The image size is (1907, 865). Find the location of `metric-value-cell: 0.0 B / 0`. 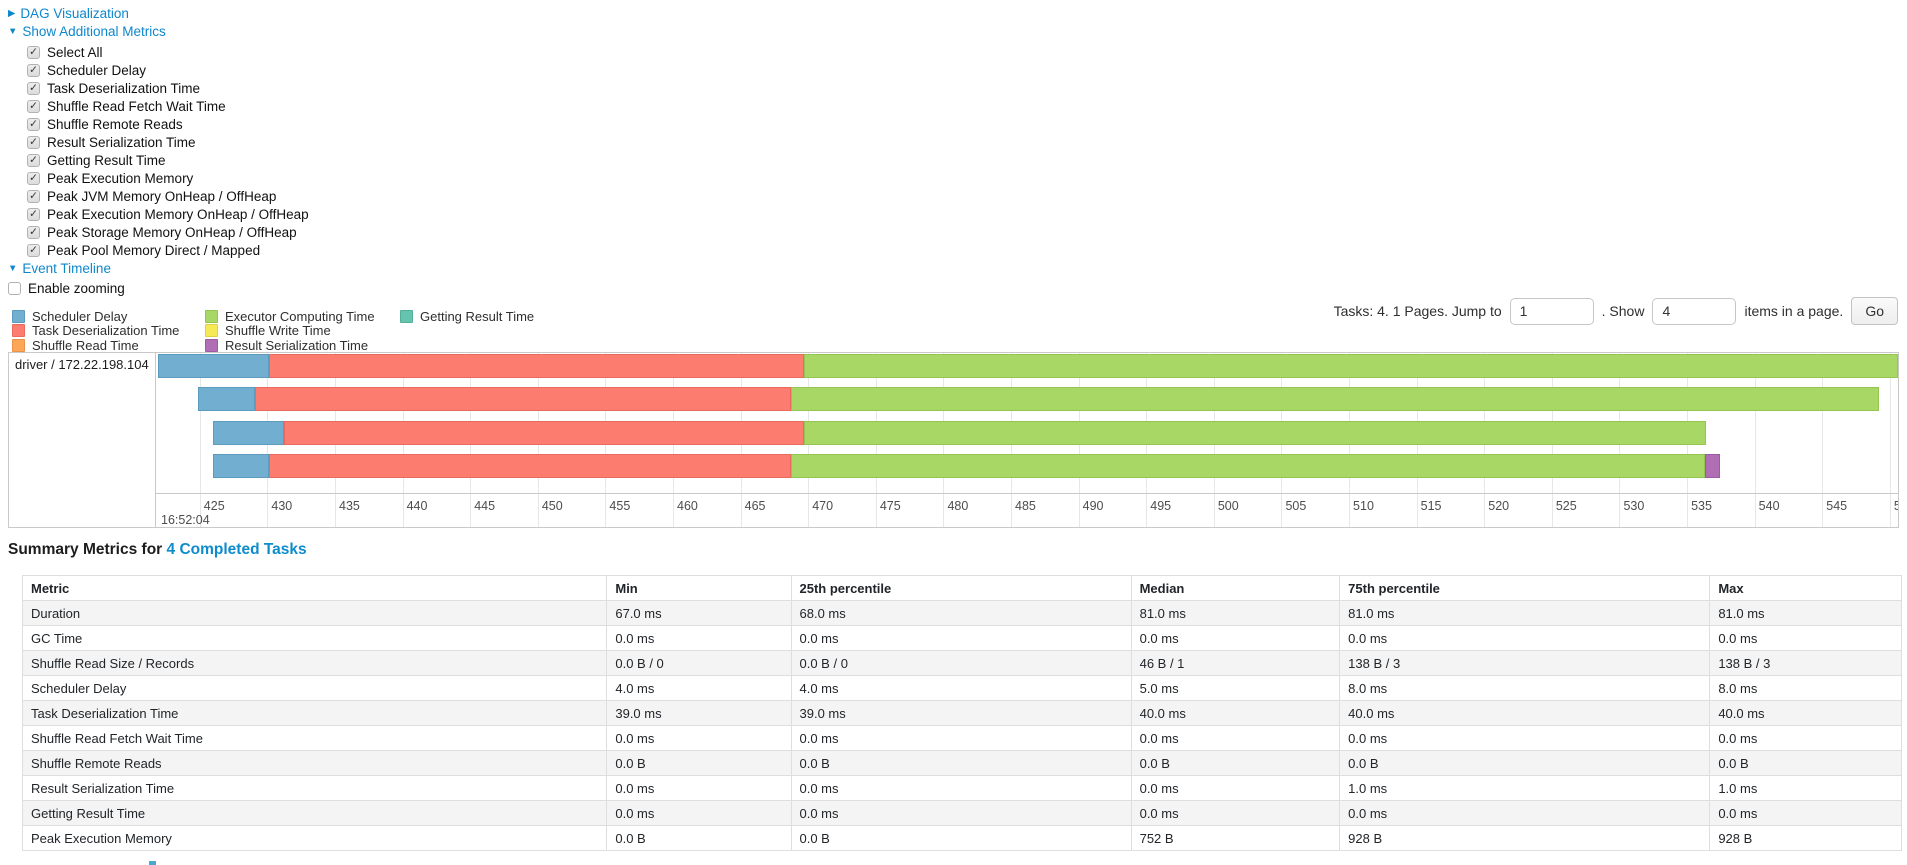

metric-value-cell: 0.0 B / 0 is located at coordinates (961, 663).